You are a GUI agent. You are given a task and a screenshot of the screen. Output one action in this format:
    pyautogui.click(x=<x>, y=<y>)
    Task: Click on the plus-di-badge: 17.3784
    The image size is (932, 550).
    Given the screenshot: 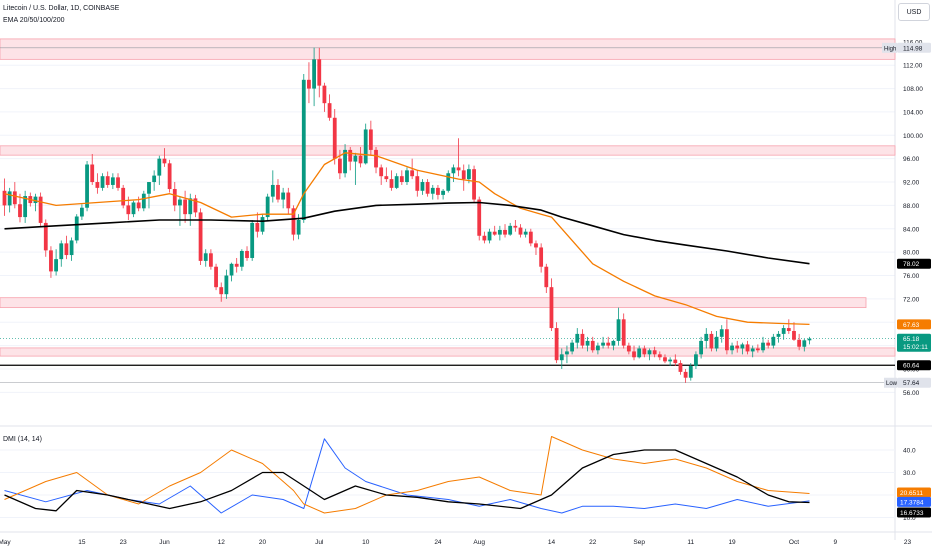 What is the action you would take?
    pyautogui.click(x=912, y=502)
    